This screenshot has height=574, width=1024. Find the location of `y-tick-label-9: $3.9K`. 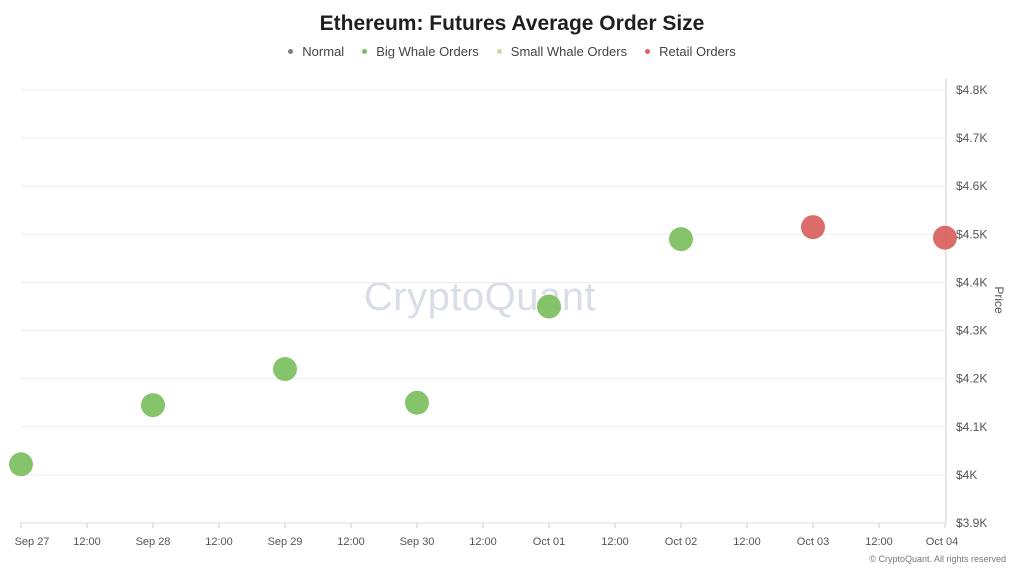

y-tick-label-9: $3.9K is located at coordinates (971, 523).